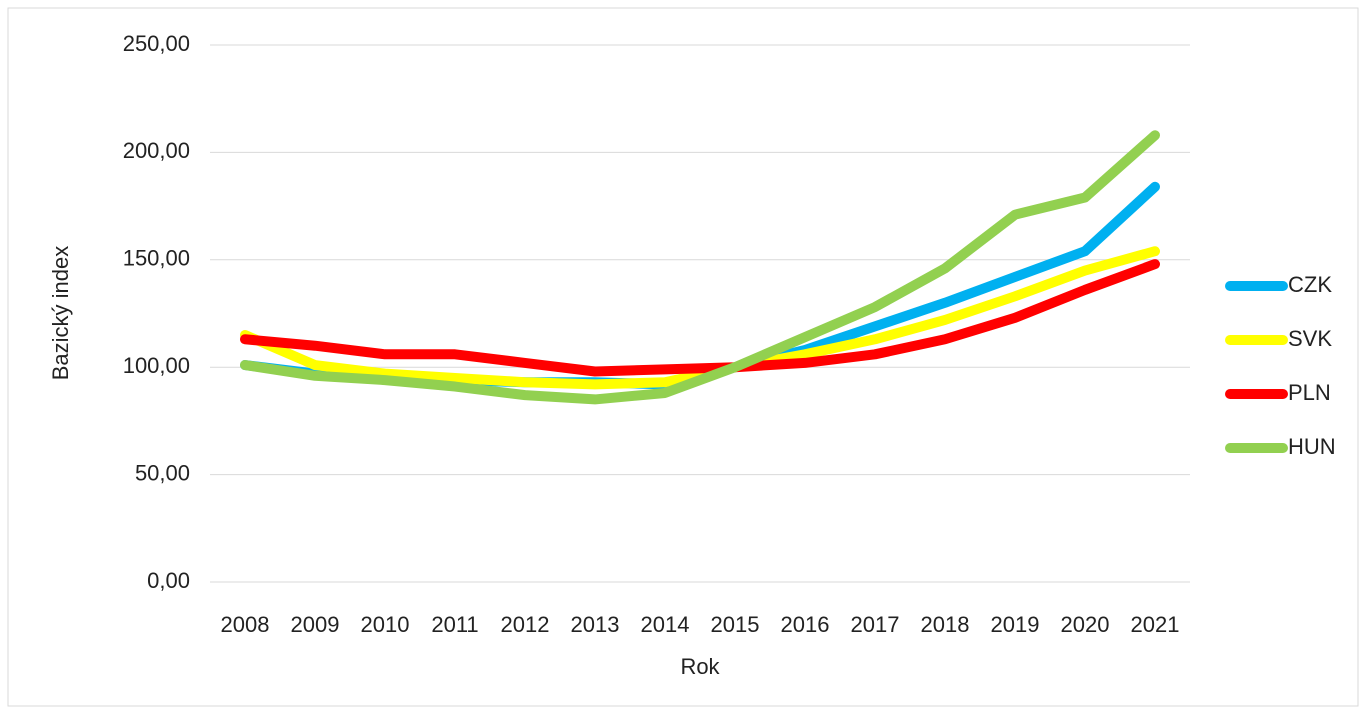 Image resolution: width=1367 pixels, height=715 pixels. Describe the element at coordinates (156, 365) in the screenshot. I see `y-tick-label: 100,00` at that location.